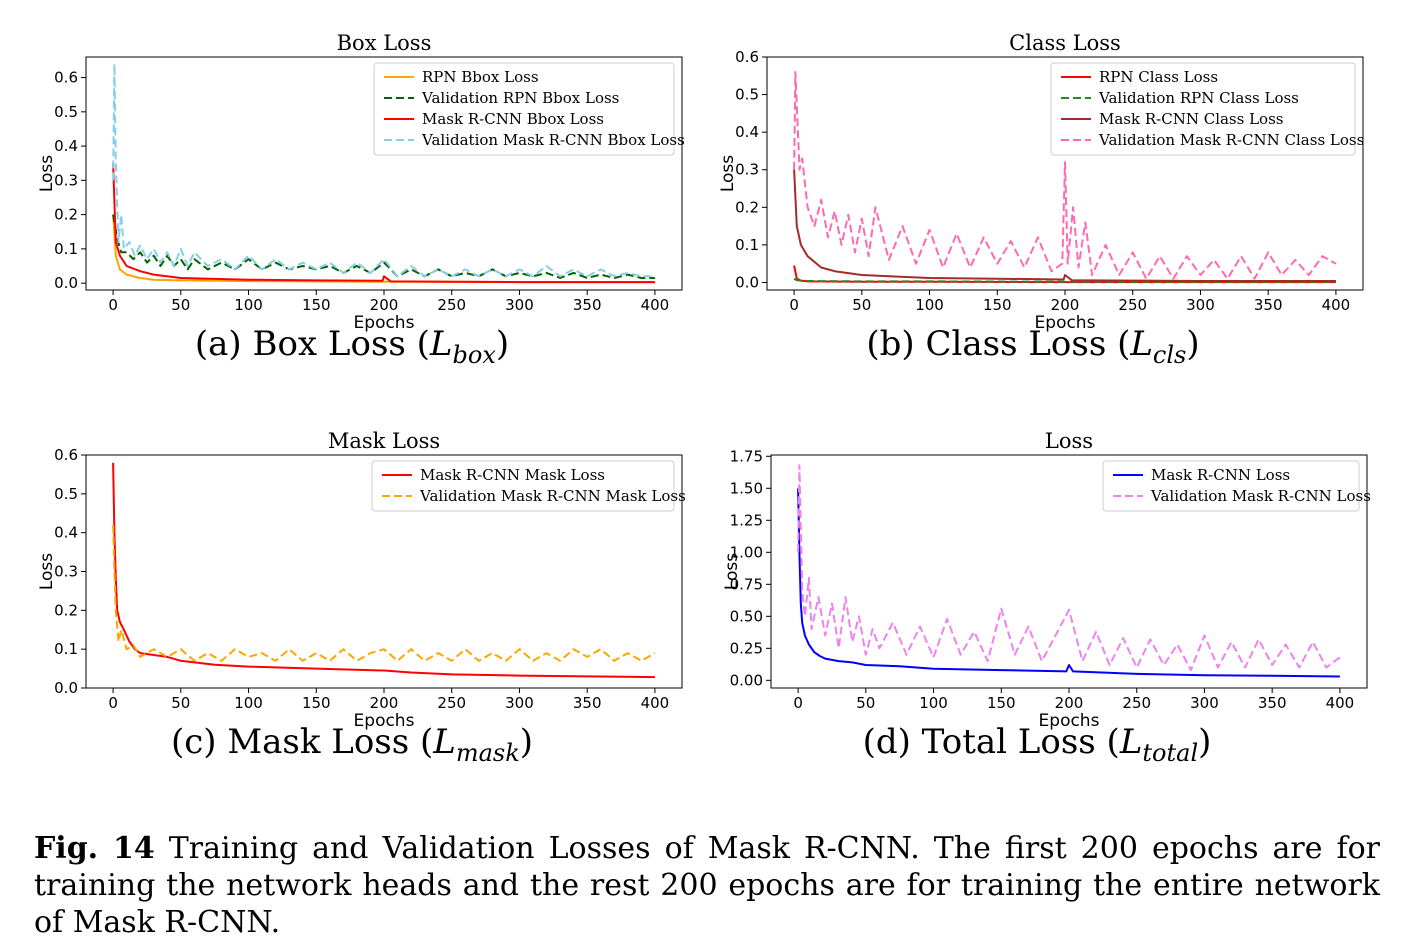 The image size is (1408, 952). I want to click on y-tick-label: 1.75, so click(746, 456).